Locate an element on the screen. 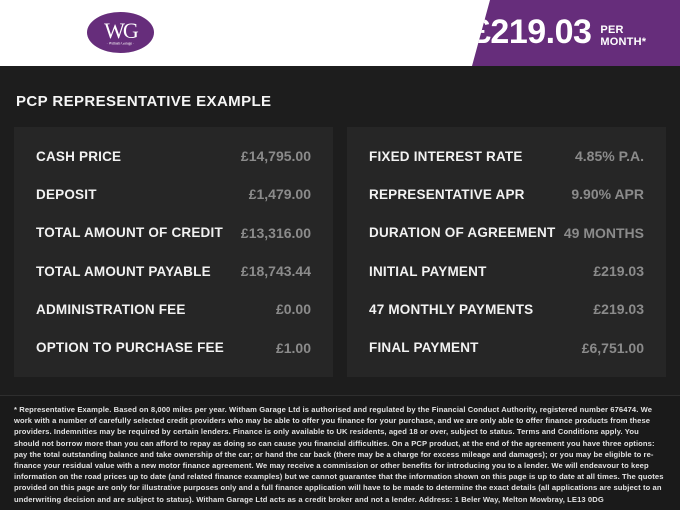 The width and height of the screenshot is (680, 510). finance-row-value: 4.85% P.A. is located at coordinates (609, 156).